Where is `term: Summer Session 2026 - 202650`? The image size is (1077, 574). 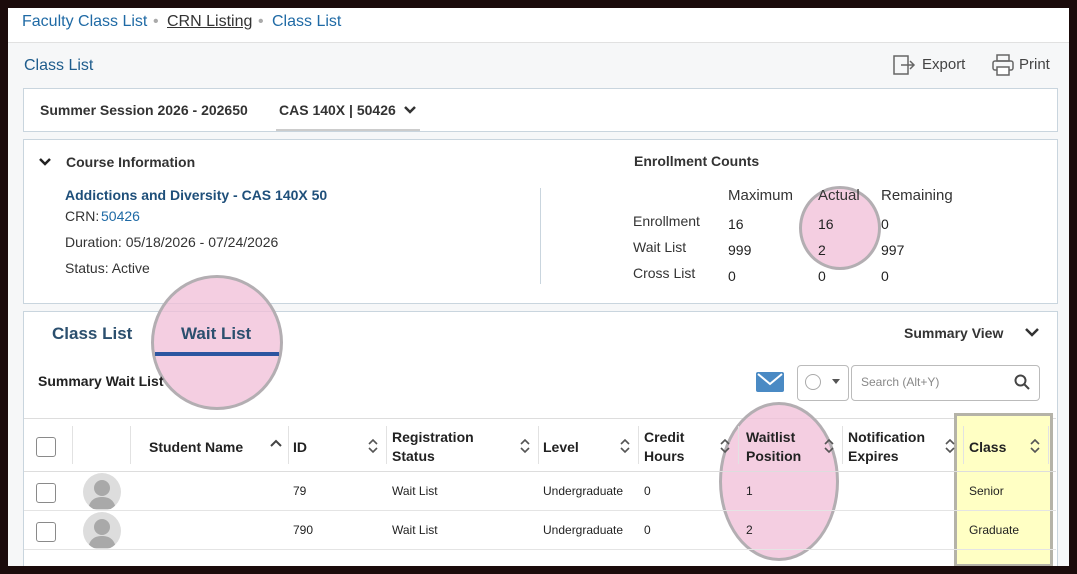
term: Summer Session 2026 - 202650 is located at coordinates (144, 110).